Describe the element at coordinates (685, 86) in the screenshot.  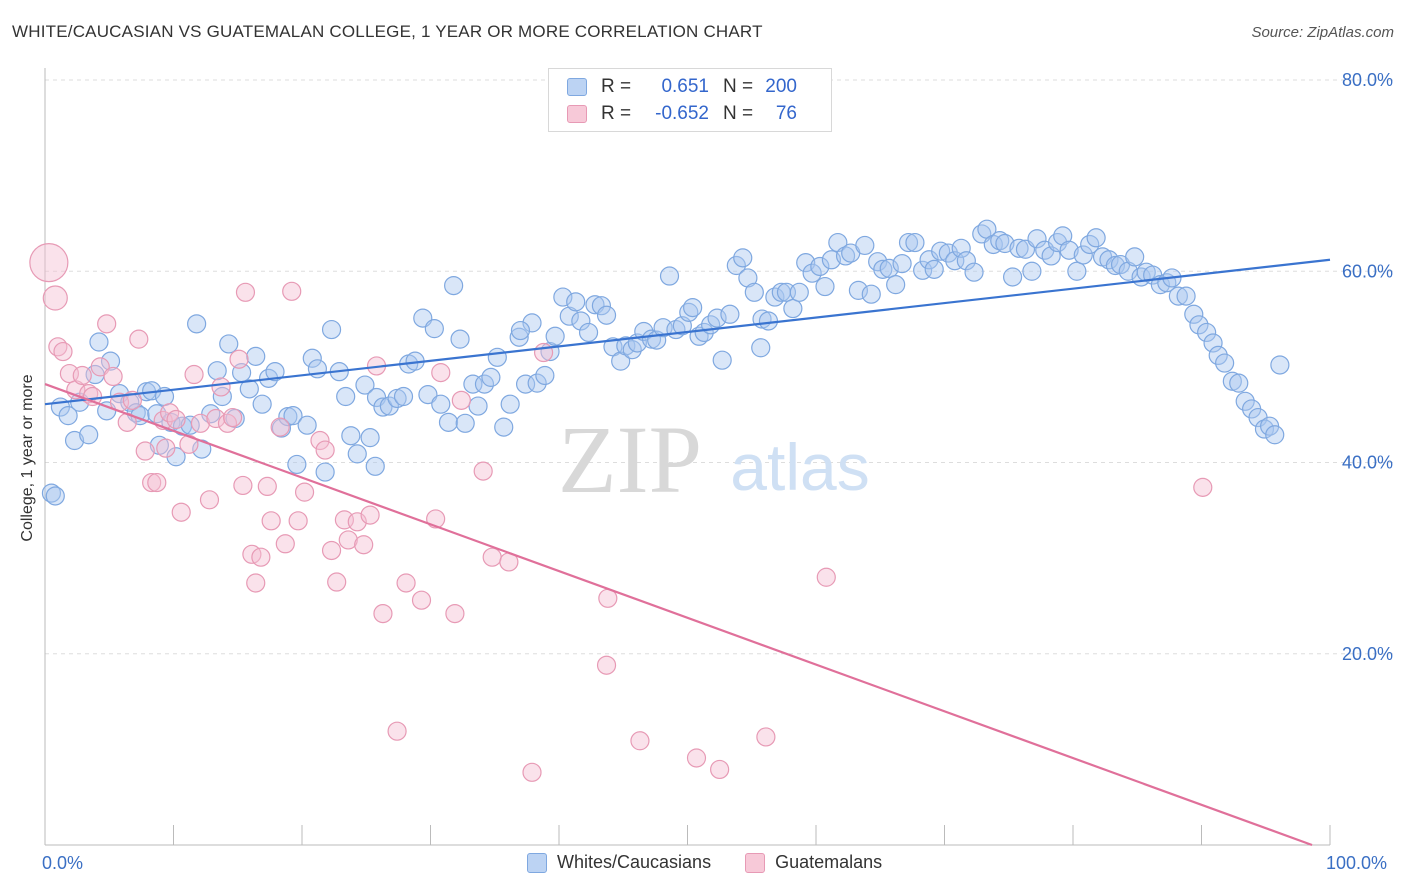
I see `legend-r-value: 0.651` at that location.